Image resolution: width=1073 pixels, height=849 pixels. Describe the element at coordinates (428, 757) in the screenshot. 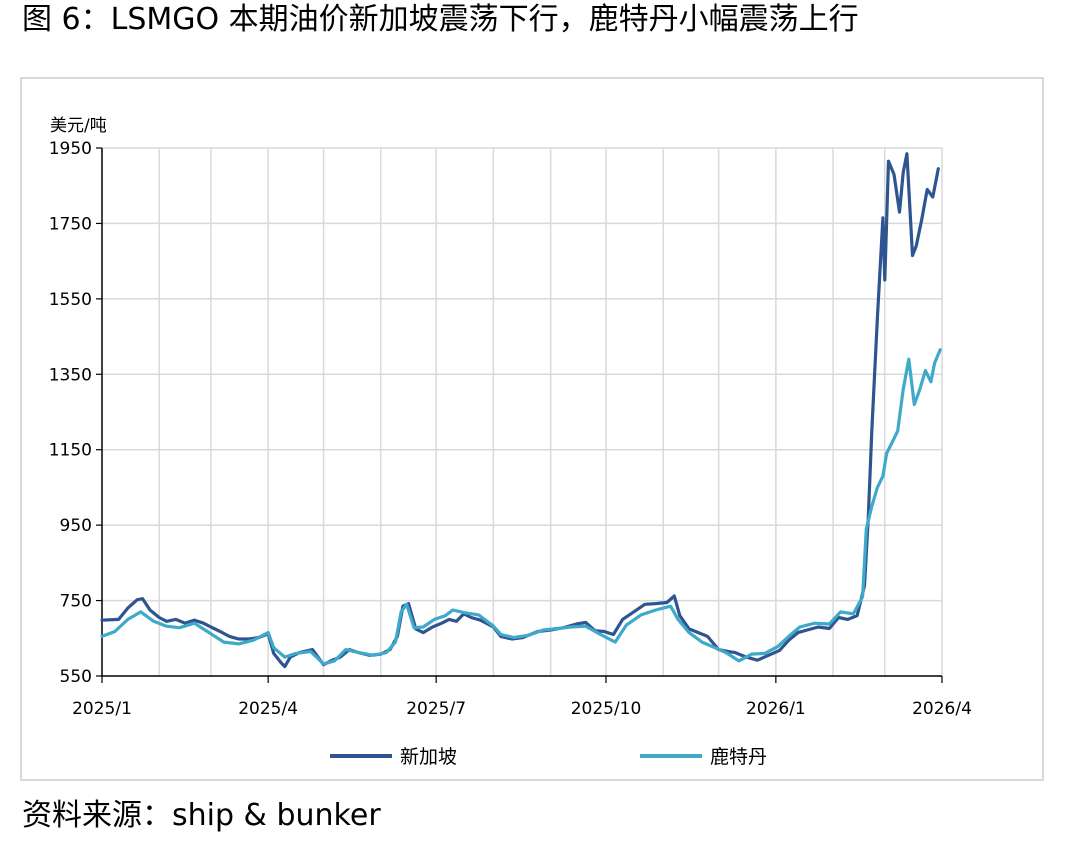

I see `legend-label: 新加坡` at that location.